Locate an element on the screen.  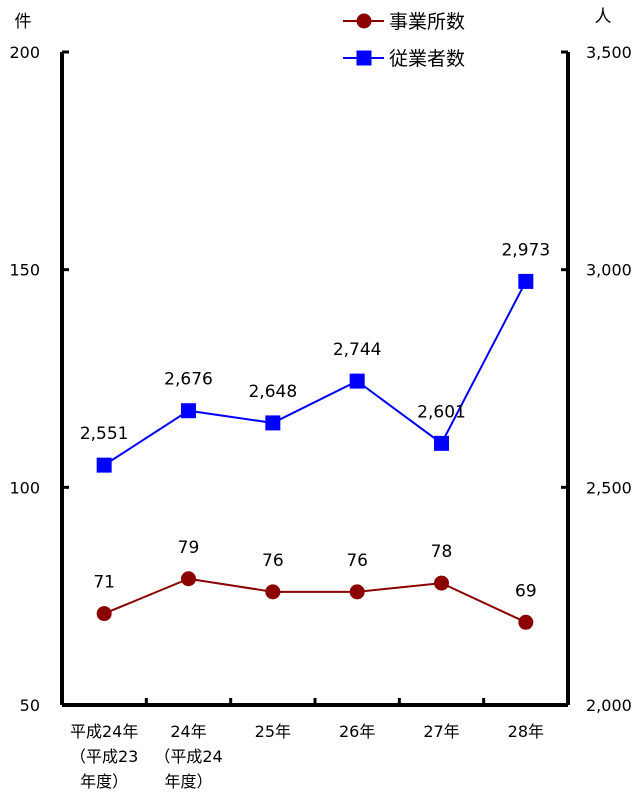
y-left-unit: 件 is located at coordinates (23, 22).